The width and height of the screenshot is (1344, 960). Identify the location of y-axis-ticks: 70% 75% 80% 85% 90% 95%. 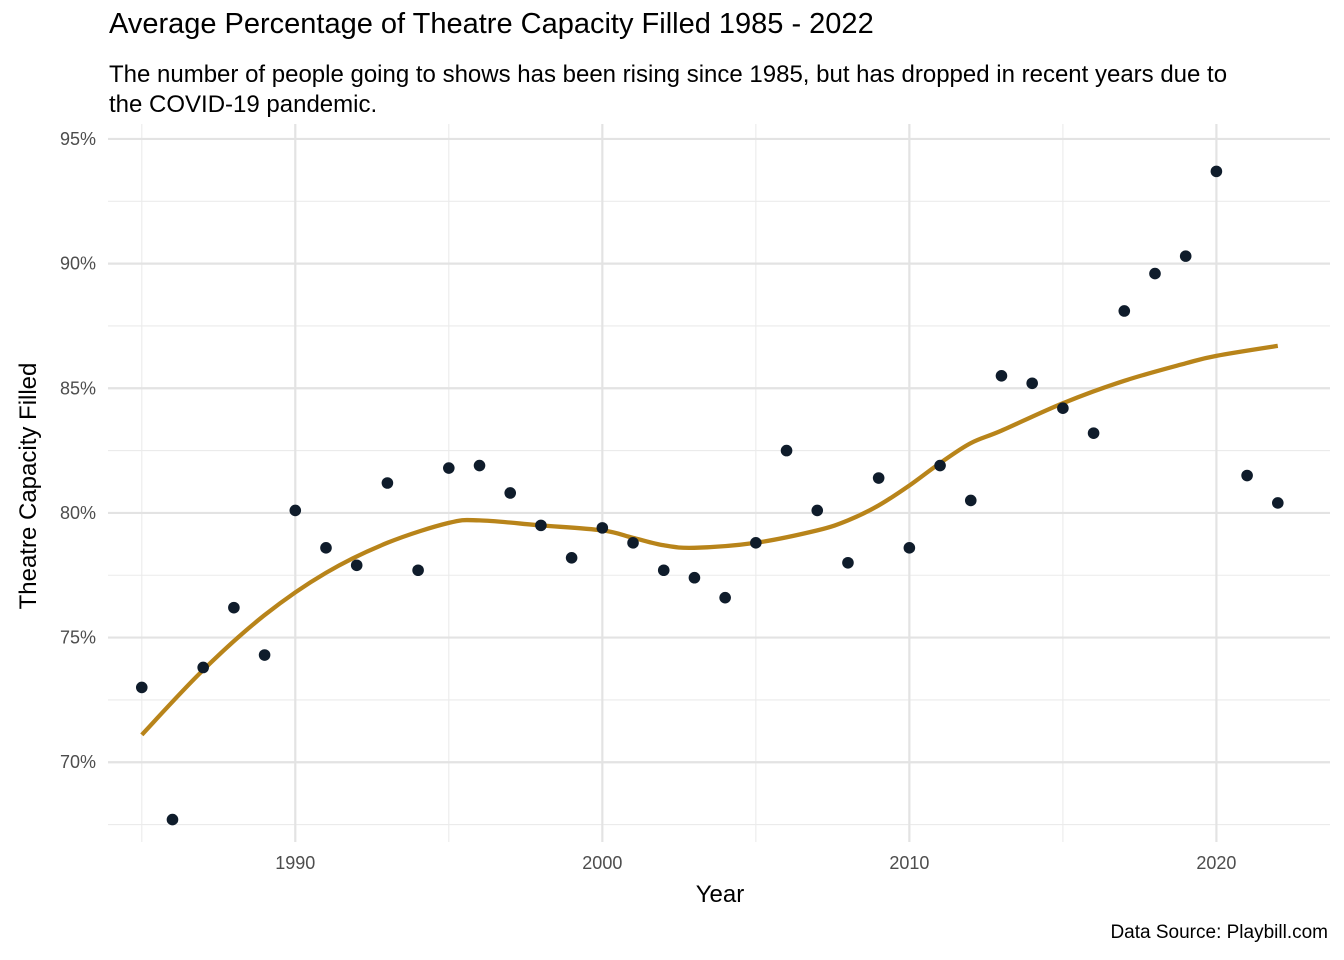
(78, 450).